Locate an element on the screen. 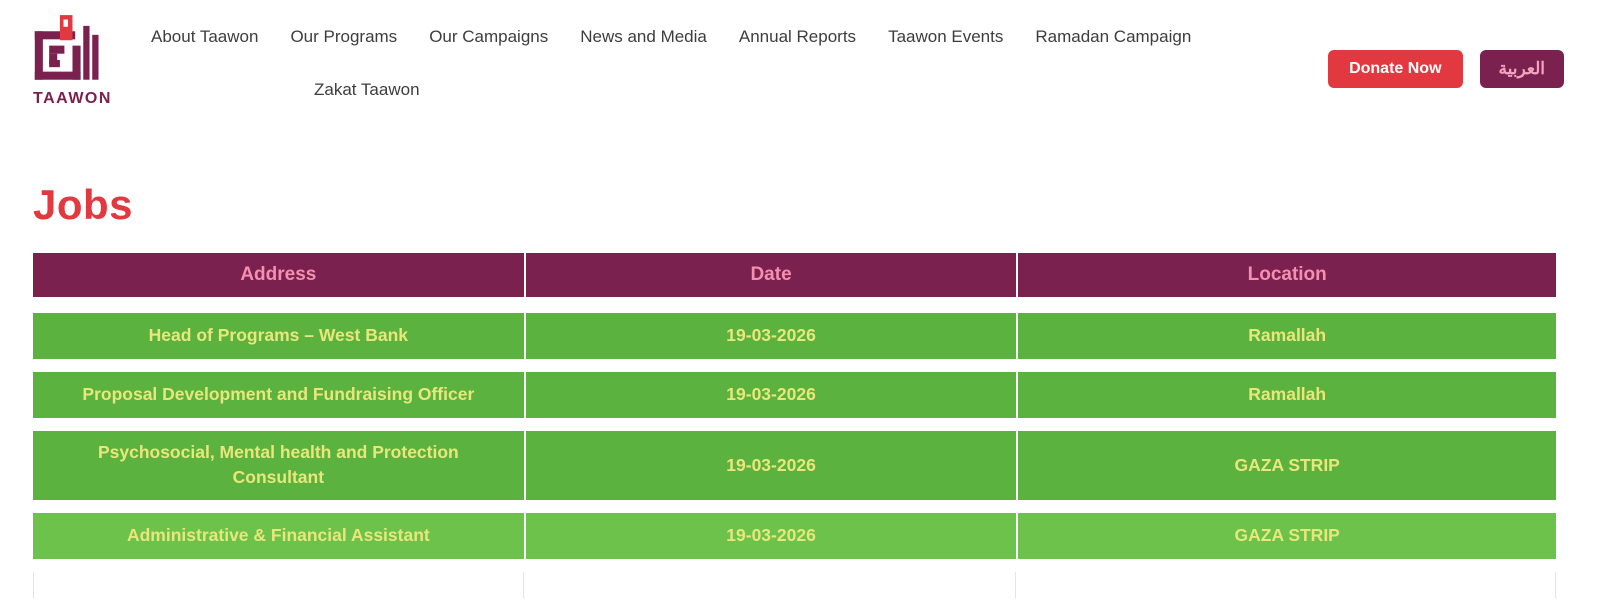 The height and width of the screenshot is (601, 1600). logo-wordmark: TAAWON is located at coordinates (72, 98).